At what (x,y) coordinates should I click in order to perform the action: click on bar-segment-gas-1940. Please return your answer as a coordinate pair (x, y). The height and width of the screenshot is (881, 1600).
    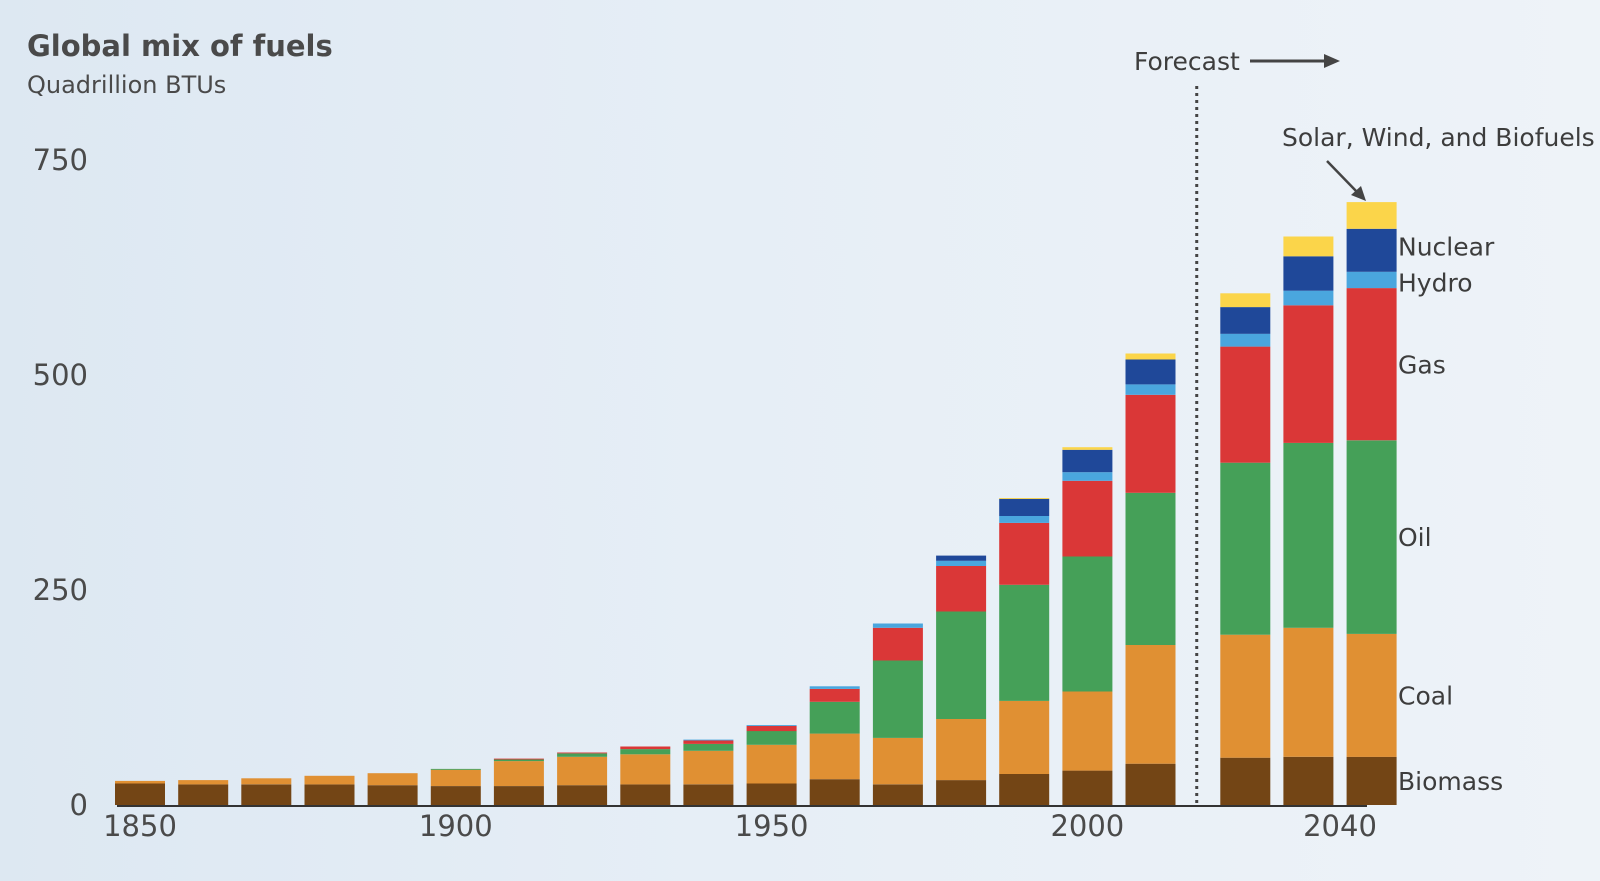
    Looking at the image, I should click on (708, 742).